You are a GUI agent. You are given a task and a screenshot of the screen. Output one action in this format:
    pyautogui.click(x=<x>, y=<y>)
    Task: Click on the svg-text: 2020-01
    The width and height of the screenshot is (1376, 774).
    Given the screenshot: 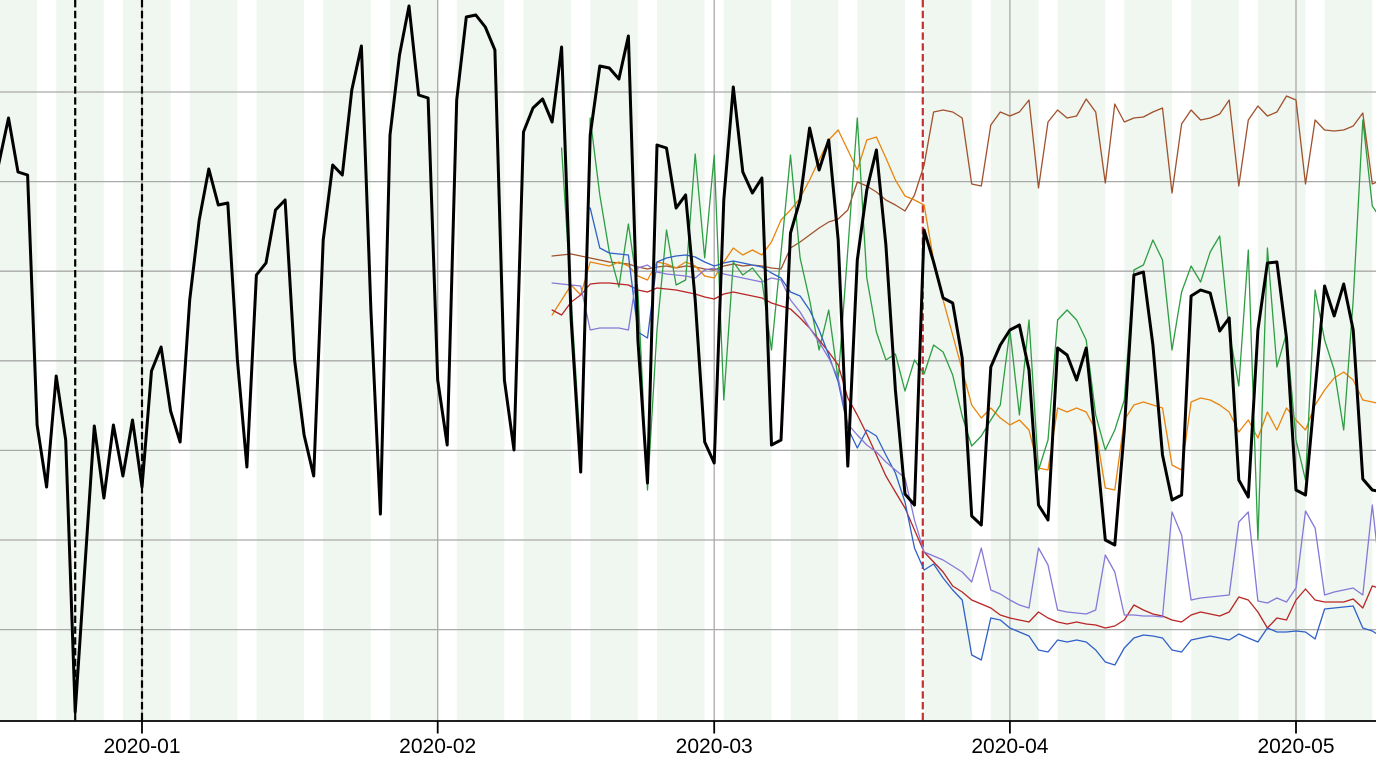 What is the action you would take?
    pyautogui.click(x=141, y=746)
    